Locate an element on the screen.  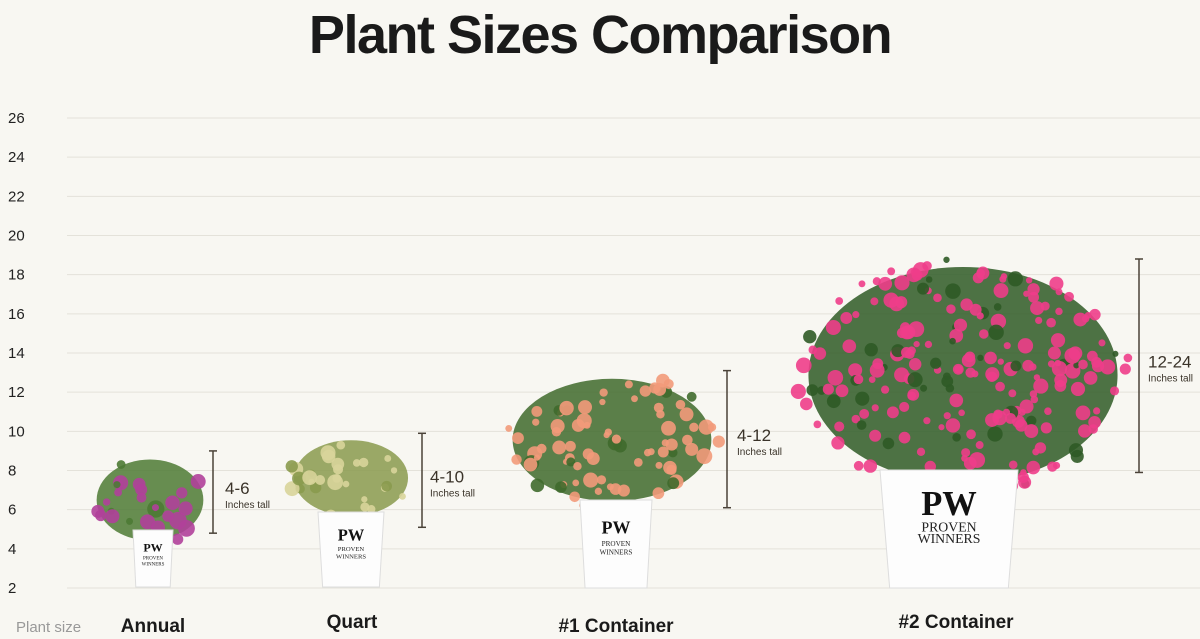
y-tick-label: 20 is located at coordinates (16, 236).